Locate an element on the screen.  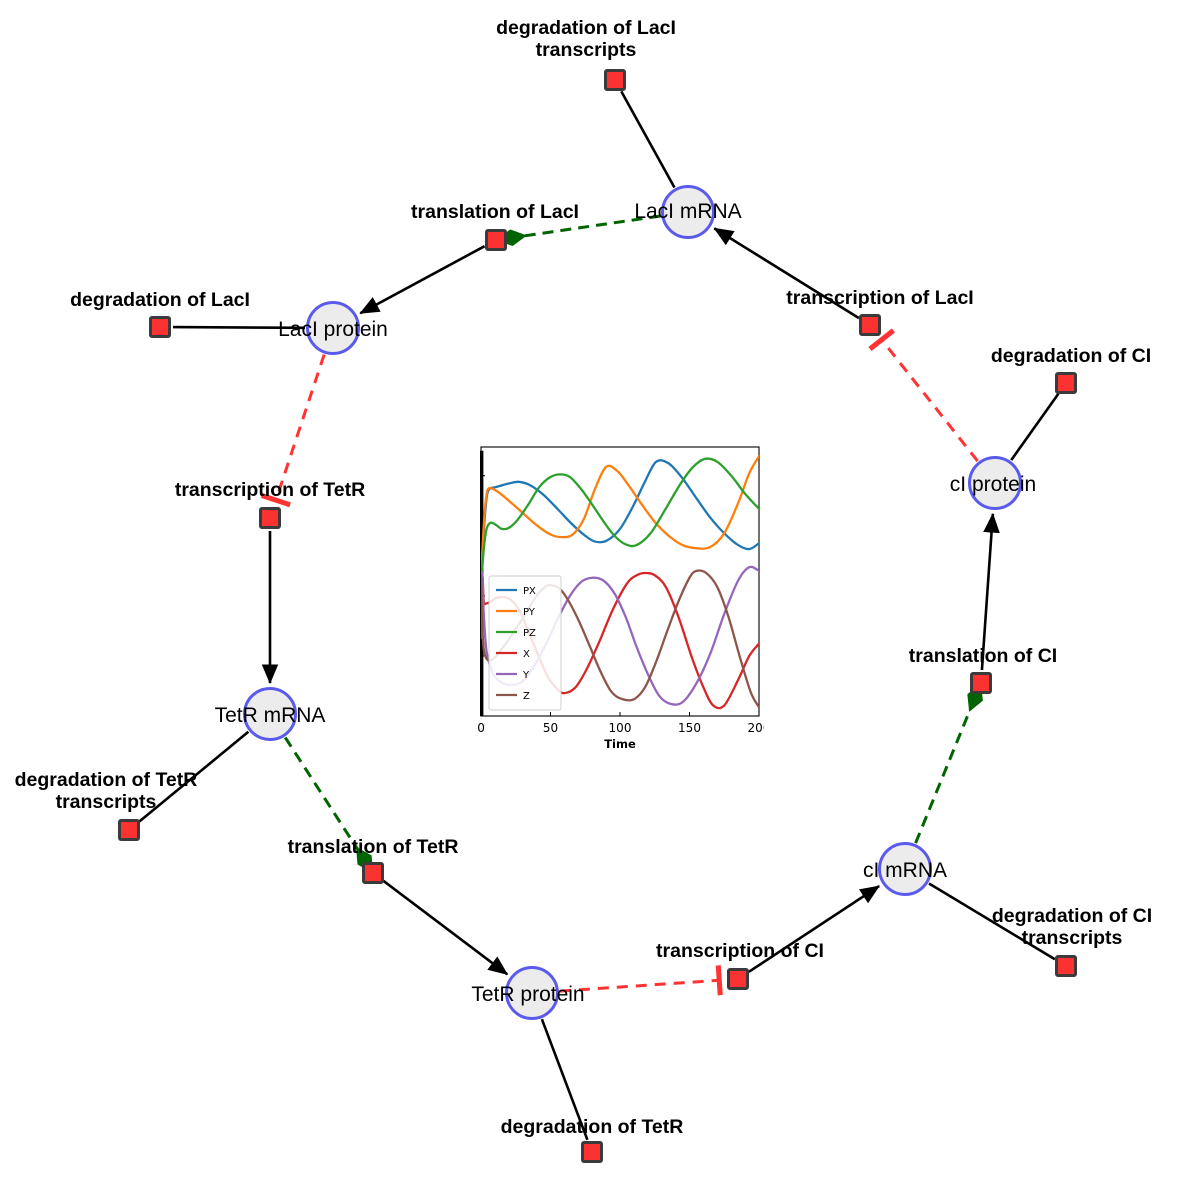
series-line-PZ is located at coordinates (620, 522).